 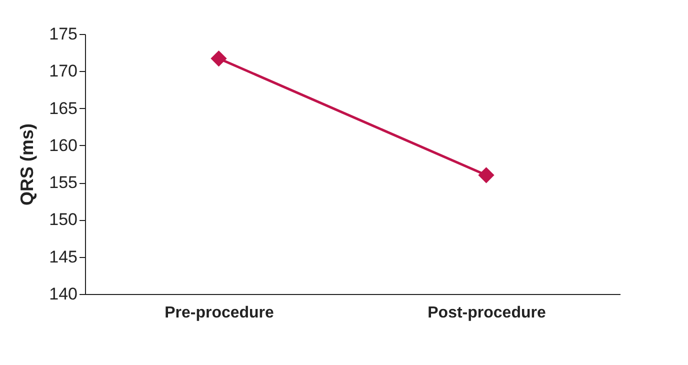 I want to click on x-tick-label: Post-procedure, so click(x=487, y=313).